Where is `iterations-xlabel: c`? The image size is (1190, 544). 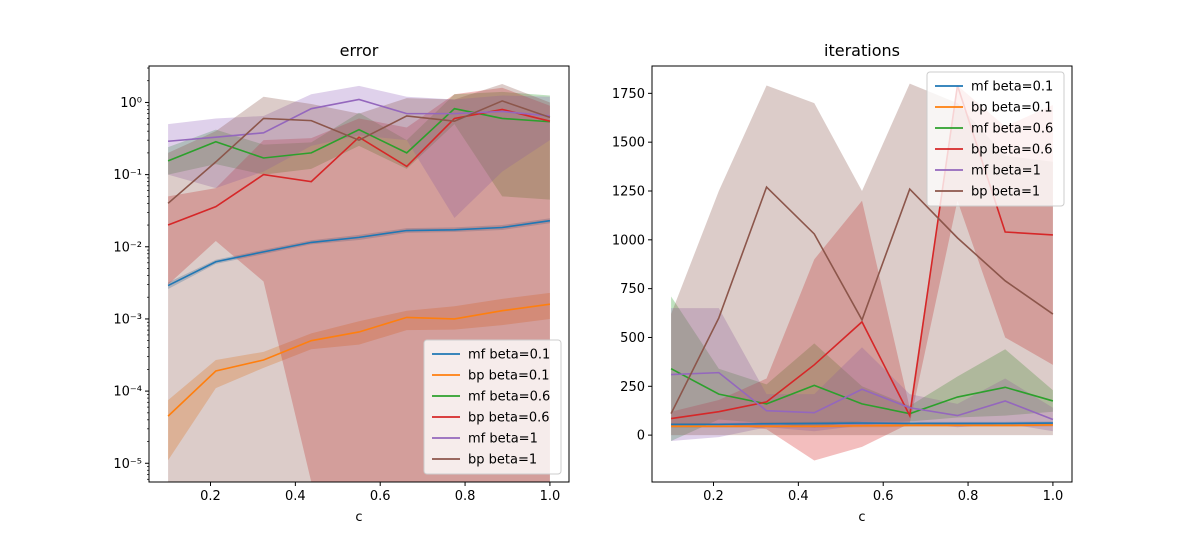
iterations-xlabel: c is located at coordinates (861, 517).